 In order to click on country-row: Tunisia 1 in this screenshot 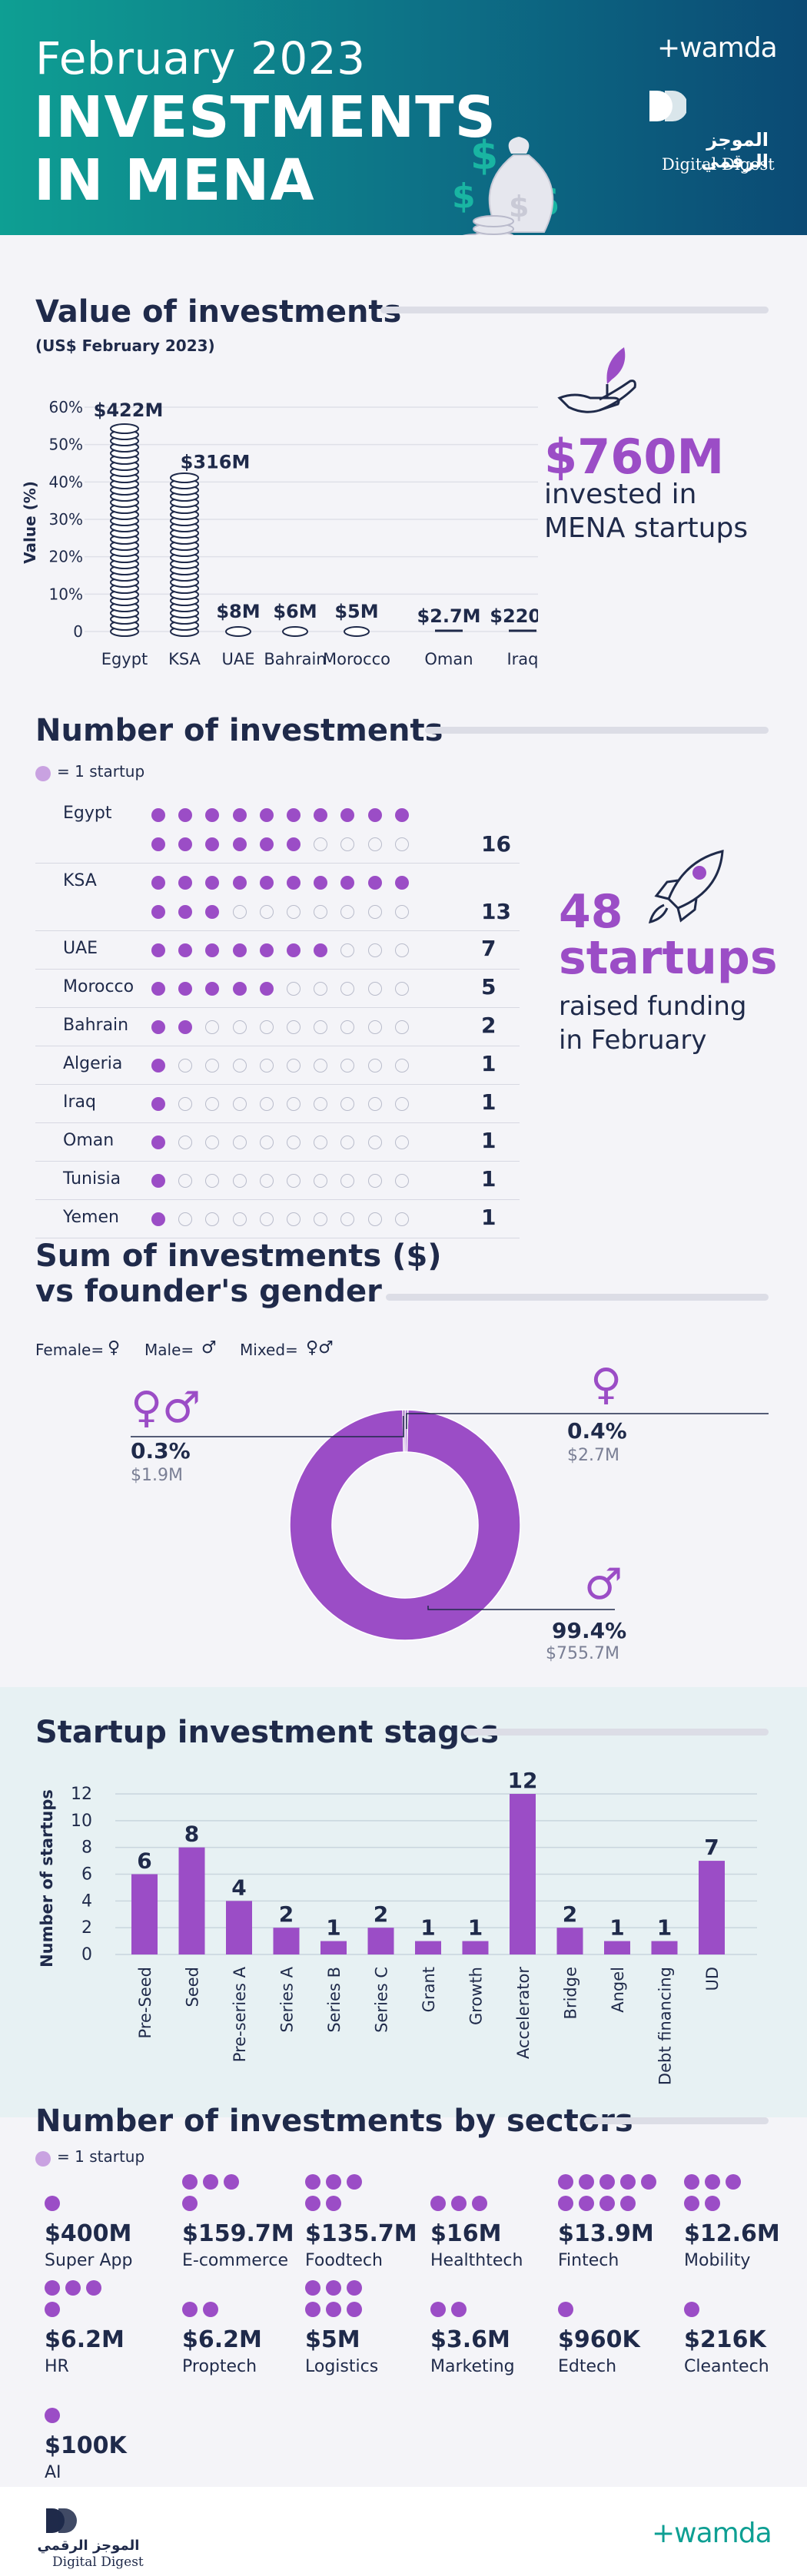, I will do `click(277, 1183)`.